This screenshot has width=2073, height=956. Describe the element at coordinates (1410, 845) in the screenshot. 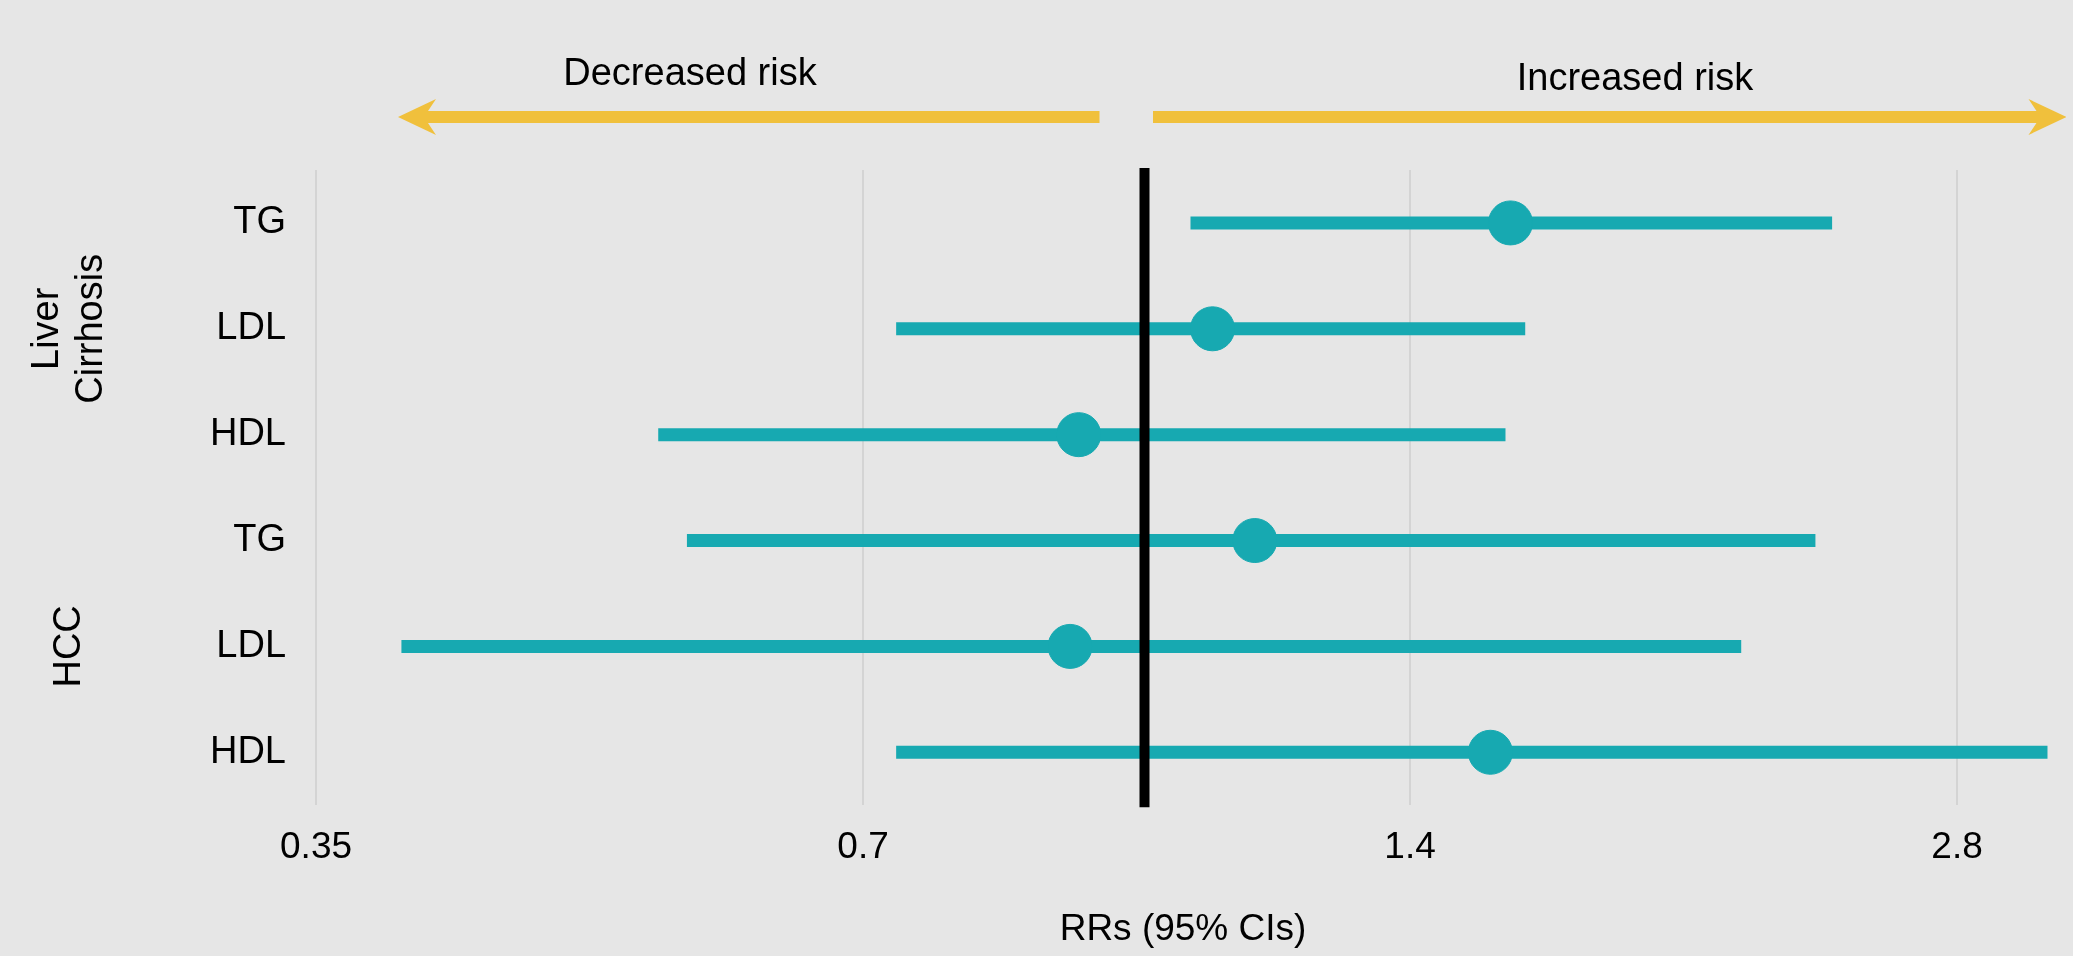

I see `x-tick-label: 1.4` at that location.